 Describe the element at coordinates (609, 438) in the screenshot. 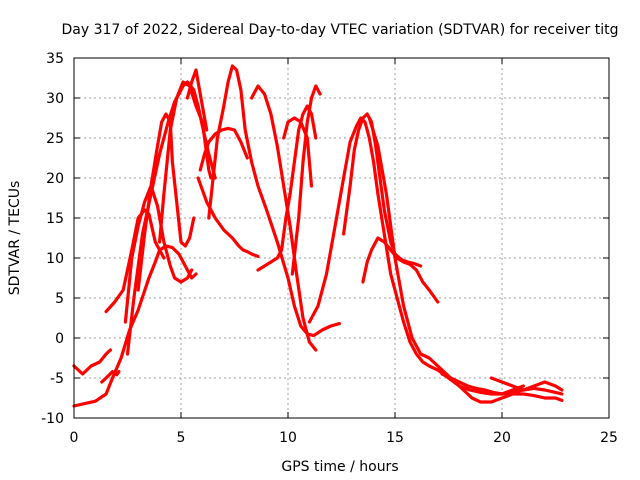

I see `x-tick-label: 25` at that location.